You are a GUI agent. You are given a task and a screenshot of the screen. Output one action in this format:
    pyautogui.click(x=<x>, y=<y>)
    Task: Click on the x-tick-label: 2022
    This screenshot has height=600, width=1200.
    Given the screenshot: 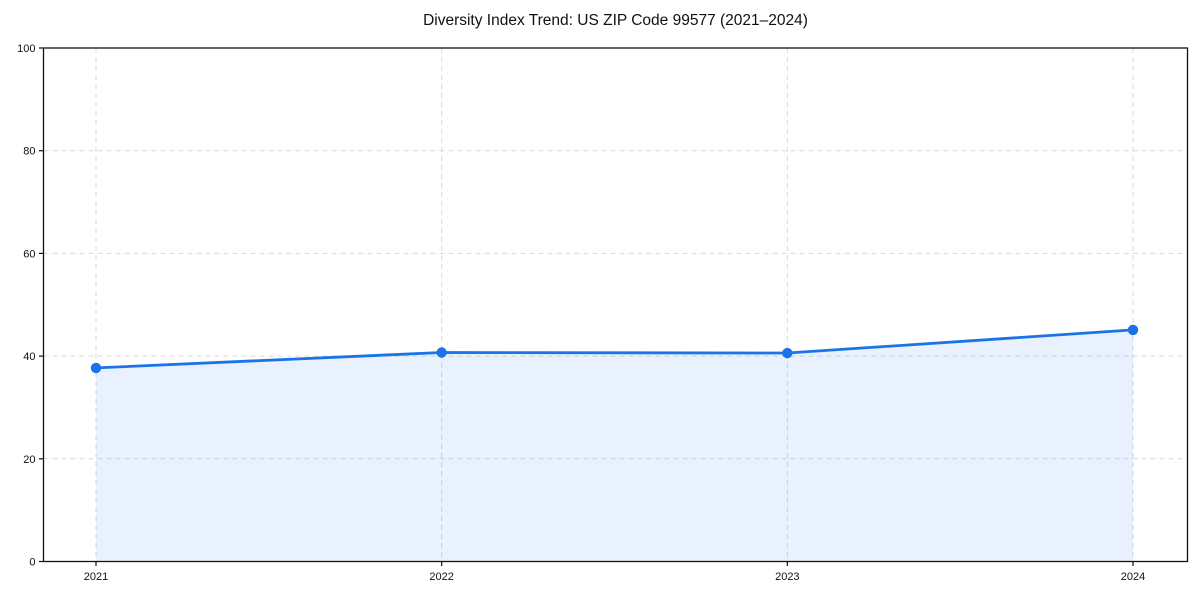 What is the action you would take?
    pyautogui.click(x=441, y=577)
    